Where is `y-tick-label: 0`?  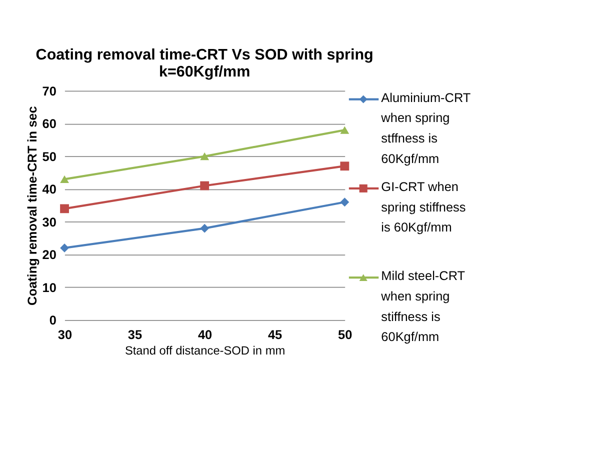
y-tick-label: 0 is located at coordinates (52, 320).